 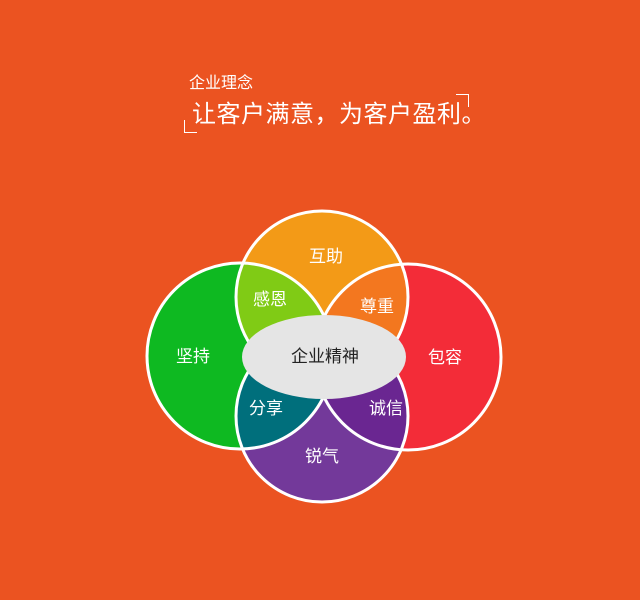 I want to click on corner-bracket-bottom-left, so click(x=190, y=126).